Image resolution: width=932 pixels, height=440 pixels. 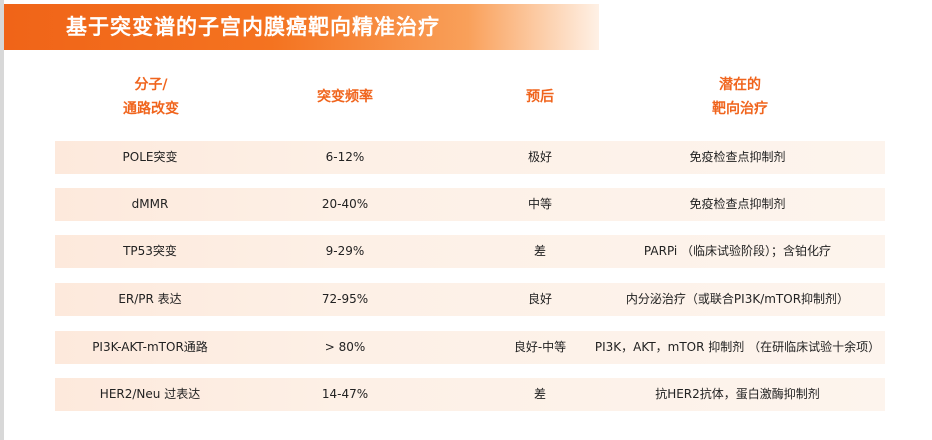 I want to click on header-molecule-line2: 通路改变, so click(x=151, y=109).